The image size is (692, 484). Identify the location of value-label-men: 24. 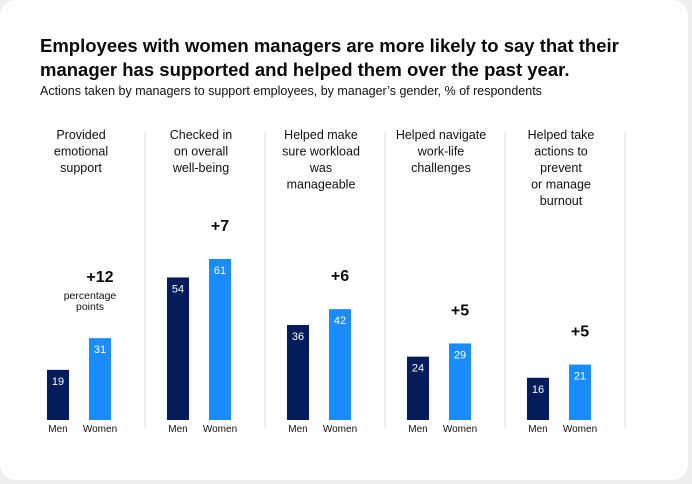
(418, 369).